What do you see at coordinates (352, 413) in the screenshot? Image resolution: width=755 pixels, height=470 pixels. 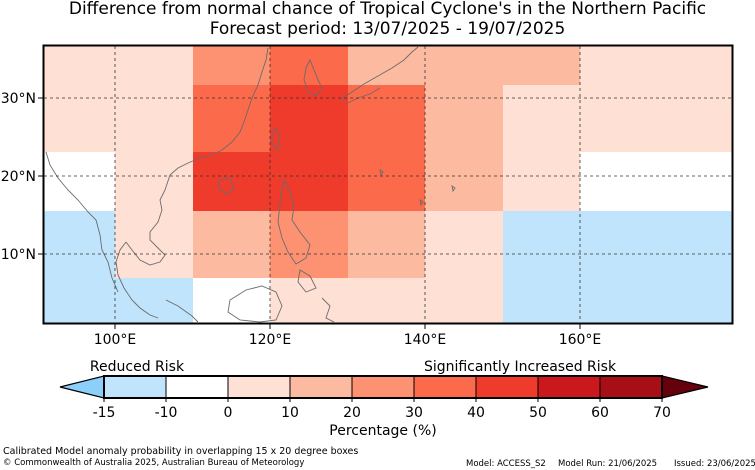 I see `colorbar-tick-label: 20` at bounding box center [352, 413].